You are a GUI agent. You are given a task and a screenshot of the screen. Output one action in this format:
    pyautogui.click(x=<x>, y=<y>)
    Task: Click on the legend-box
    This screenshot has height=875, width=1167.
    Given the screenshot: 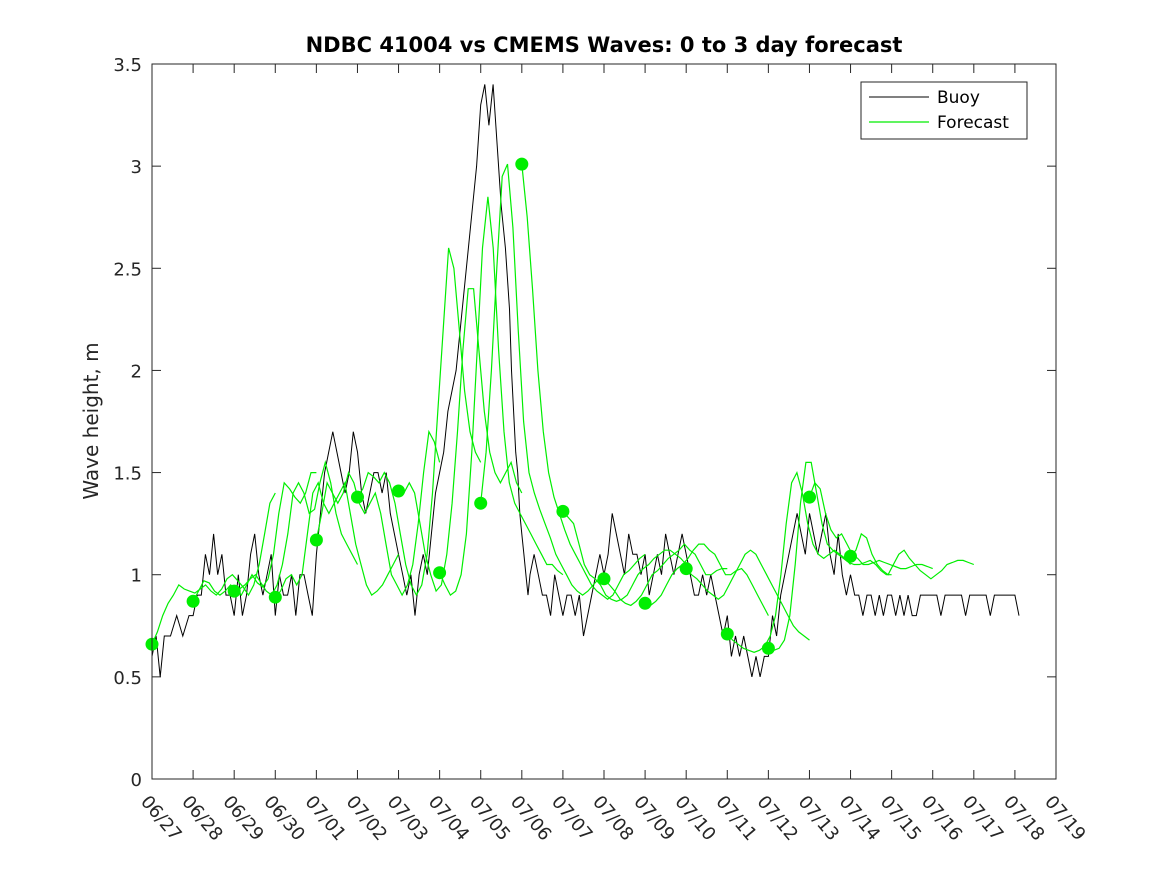 What is the action you would take?
    pyautogui.click(x=944, y=110)
    